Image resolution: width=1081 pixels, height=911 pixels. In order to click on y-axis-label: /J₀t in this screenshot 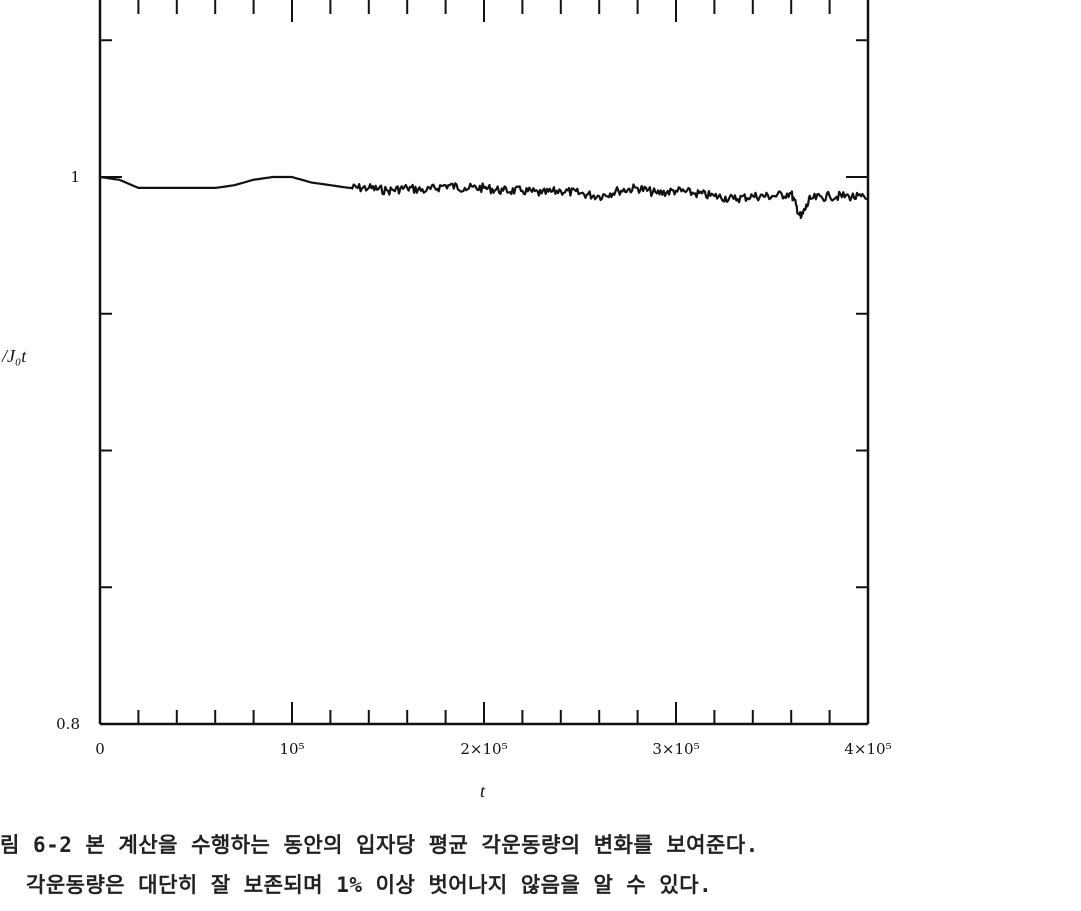, I will do `click(14, 356)`.